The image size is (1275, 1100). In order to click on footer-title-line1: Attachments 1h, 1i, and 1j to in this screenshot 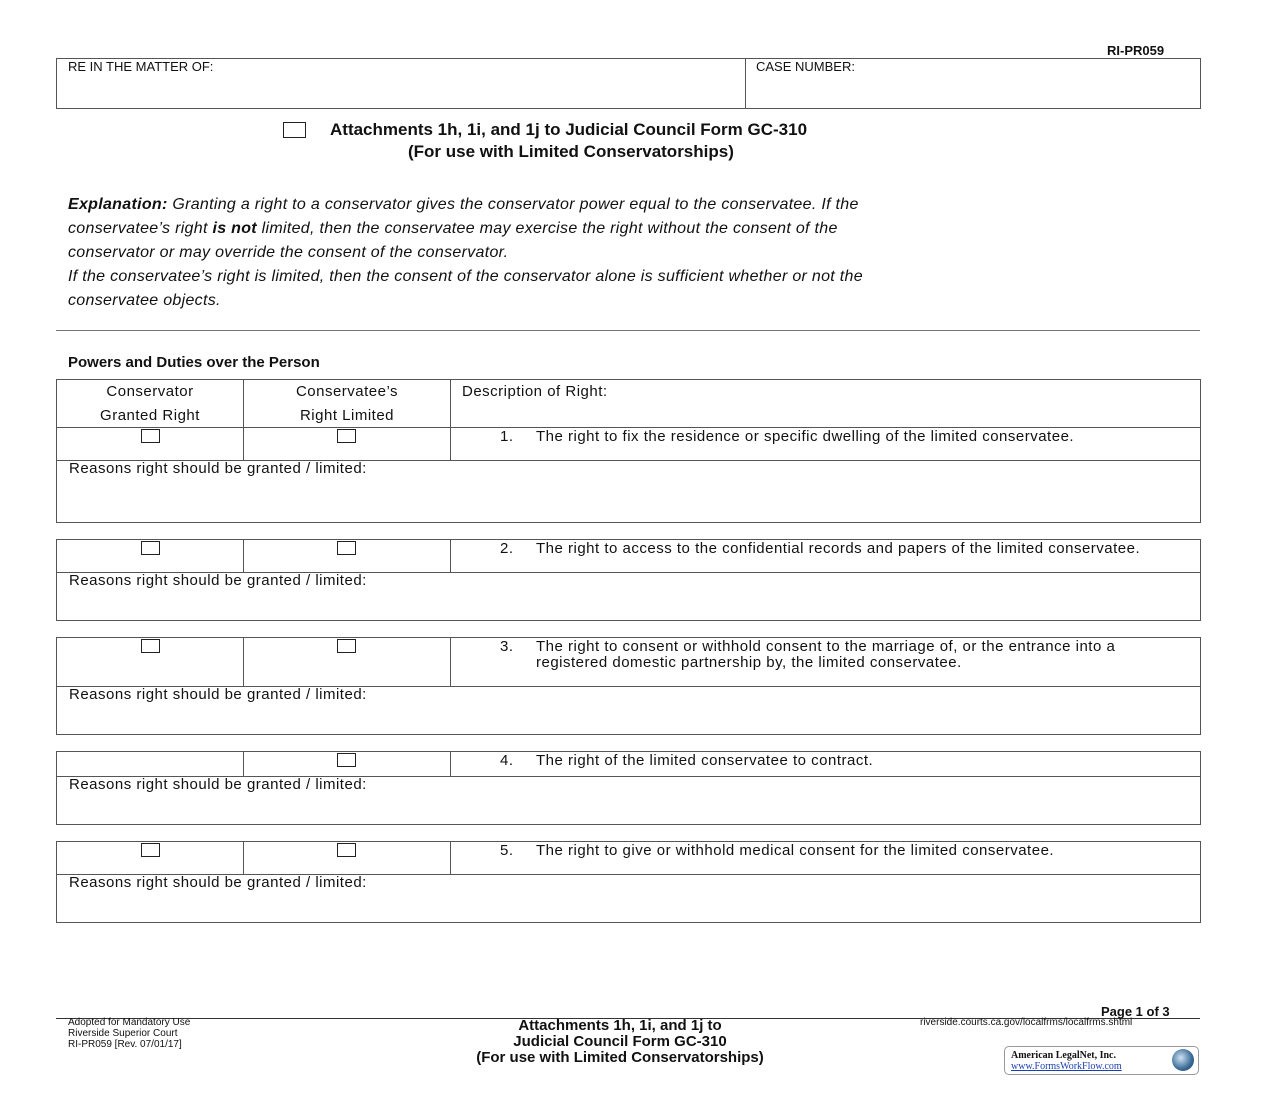, I will do `click(620, 1025)`.